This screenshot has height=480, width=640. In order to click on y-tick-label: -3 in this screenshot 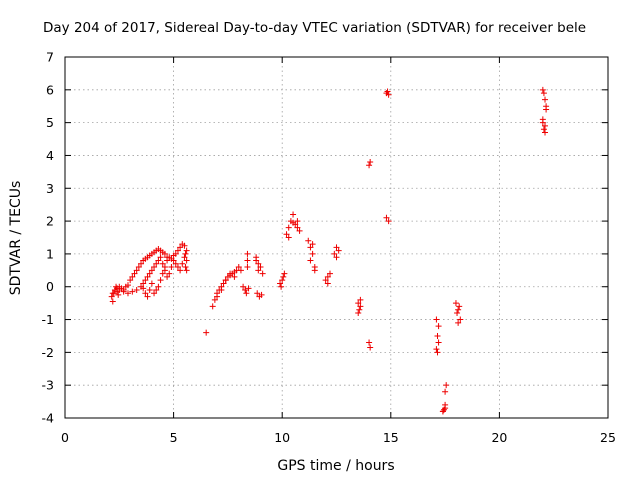, I will do `click(48, 385)`.